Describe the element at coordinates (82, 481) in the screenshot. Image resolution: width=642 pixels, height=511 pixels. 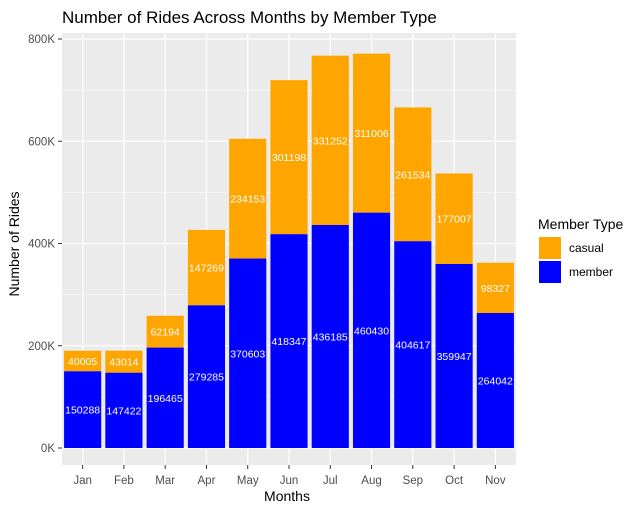
I see `x-tick-label: Jan` at that location.